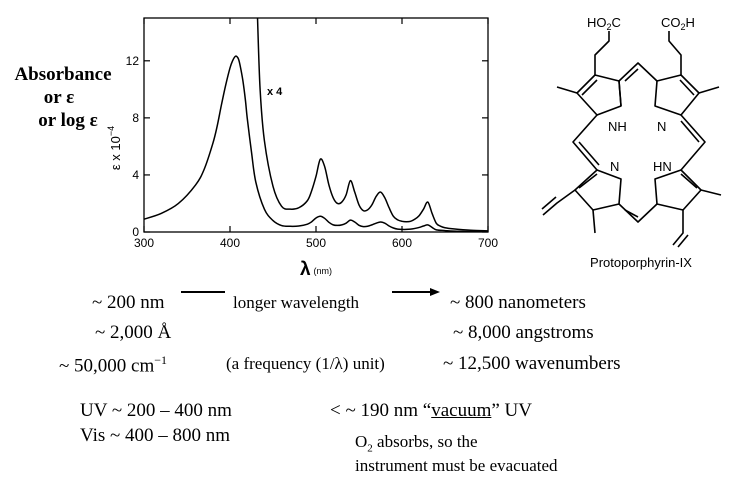  Describe the element at coordinates (135, 118) in the screenshot. I see `y-tick-label: 8` at that location.